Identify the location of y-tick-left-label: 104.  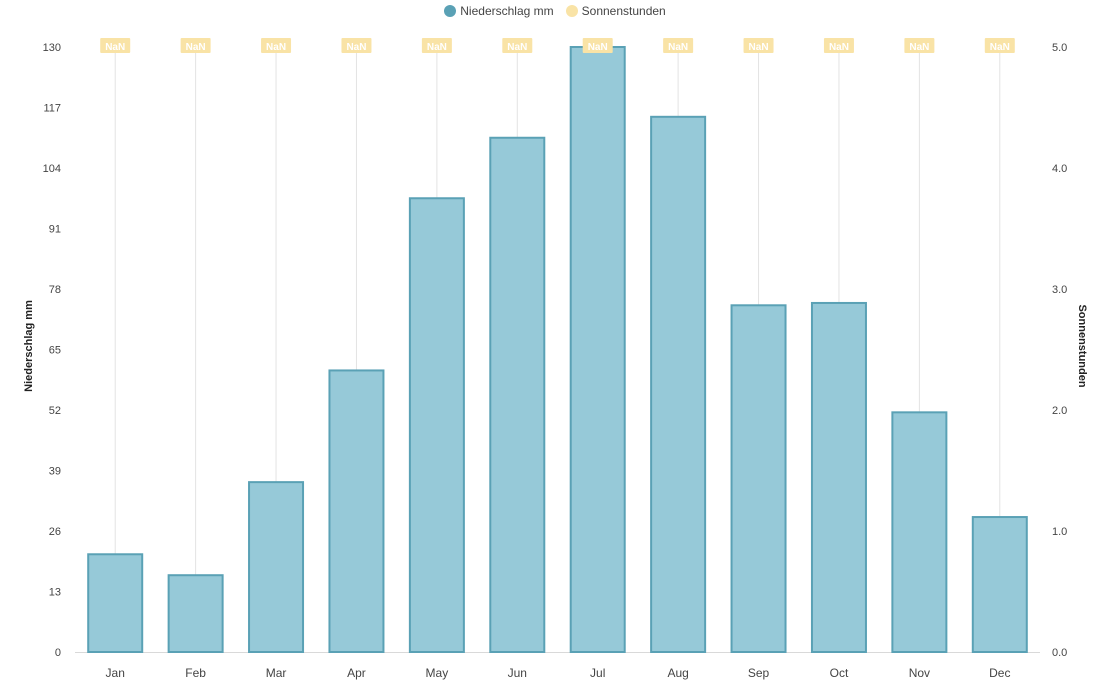
(52, 169).